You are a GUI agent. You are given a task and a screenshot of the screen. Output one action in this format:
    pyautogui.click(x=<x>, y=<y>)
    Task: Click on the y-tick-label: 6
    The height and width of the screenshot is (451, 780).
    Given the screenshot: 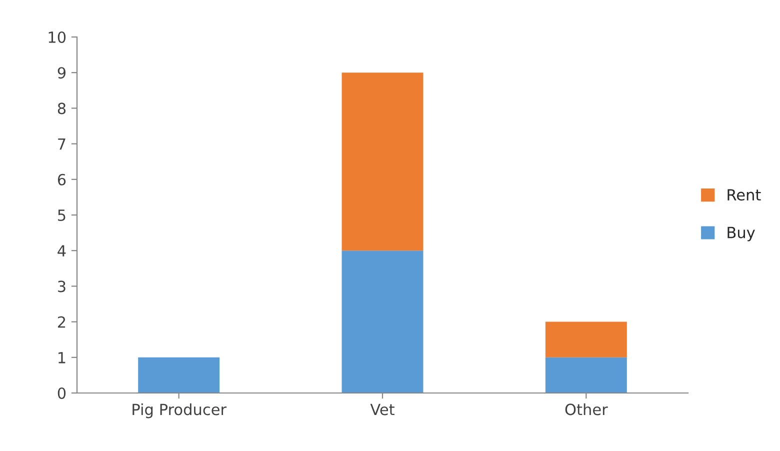 What is the action you would take?
    pyautogui.click(x=62, y=180)
    